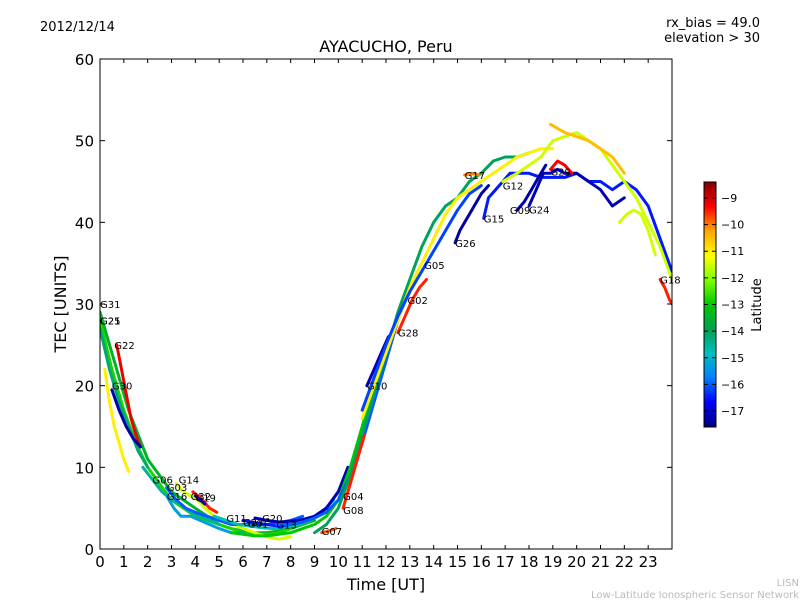 The height and width of the screenshot is (600, 800). Describe the element at coordinates (494, 219) in the screenshot. I see `series-label-G15: G15` at that location.